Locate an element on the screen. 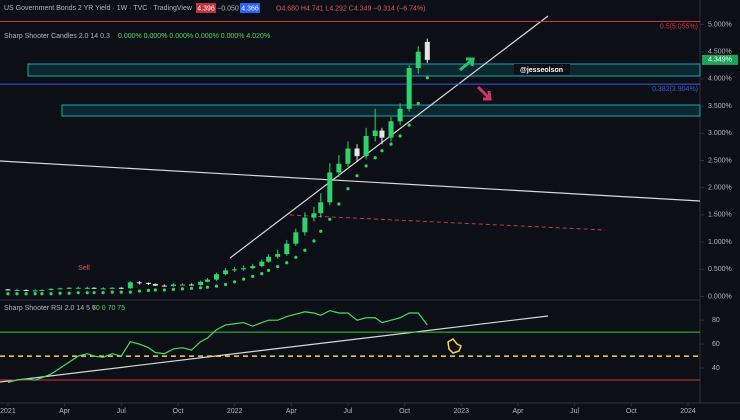  rsi-tick-label: 80 is located at coordinates (716, 320).